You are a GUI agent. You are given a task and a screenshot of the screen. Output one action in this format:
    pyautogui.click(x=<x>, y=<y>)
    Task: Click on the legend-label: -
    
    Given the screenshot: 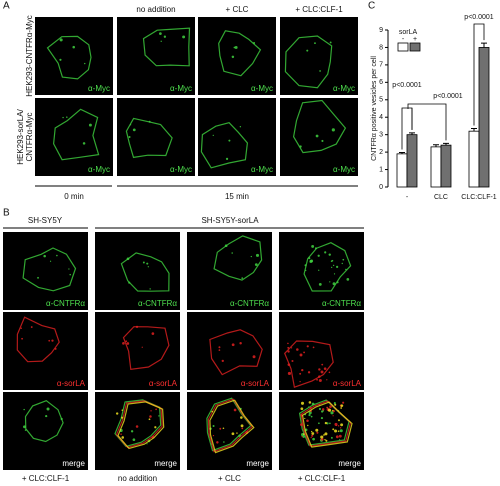 What is the action you would take?
    pyautogui.click(x=403, y=39)
    